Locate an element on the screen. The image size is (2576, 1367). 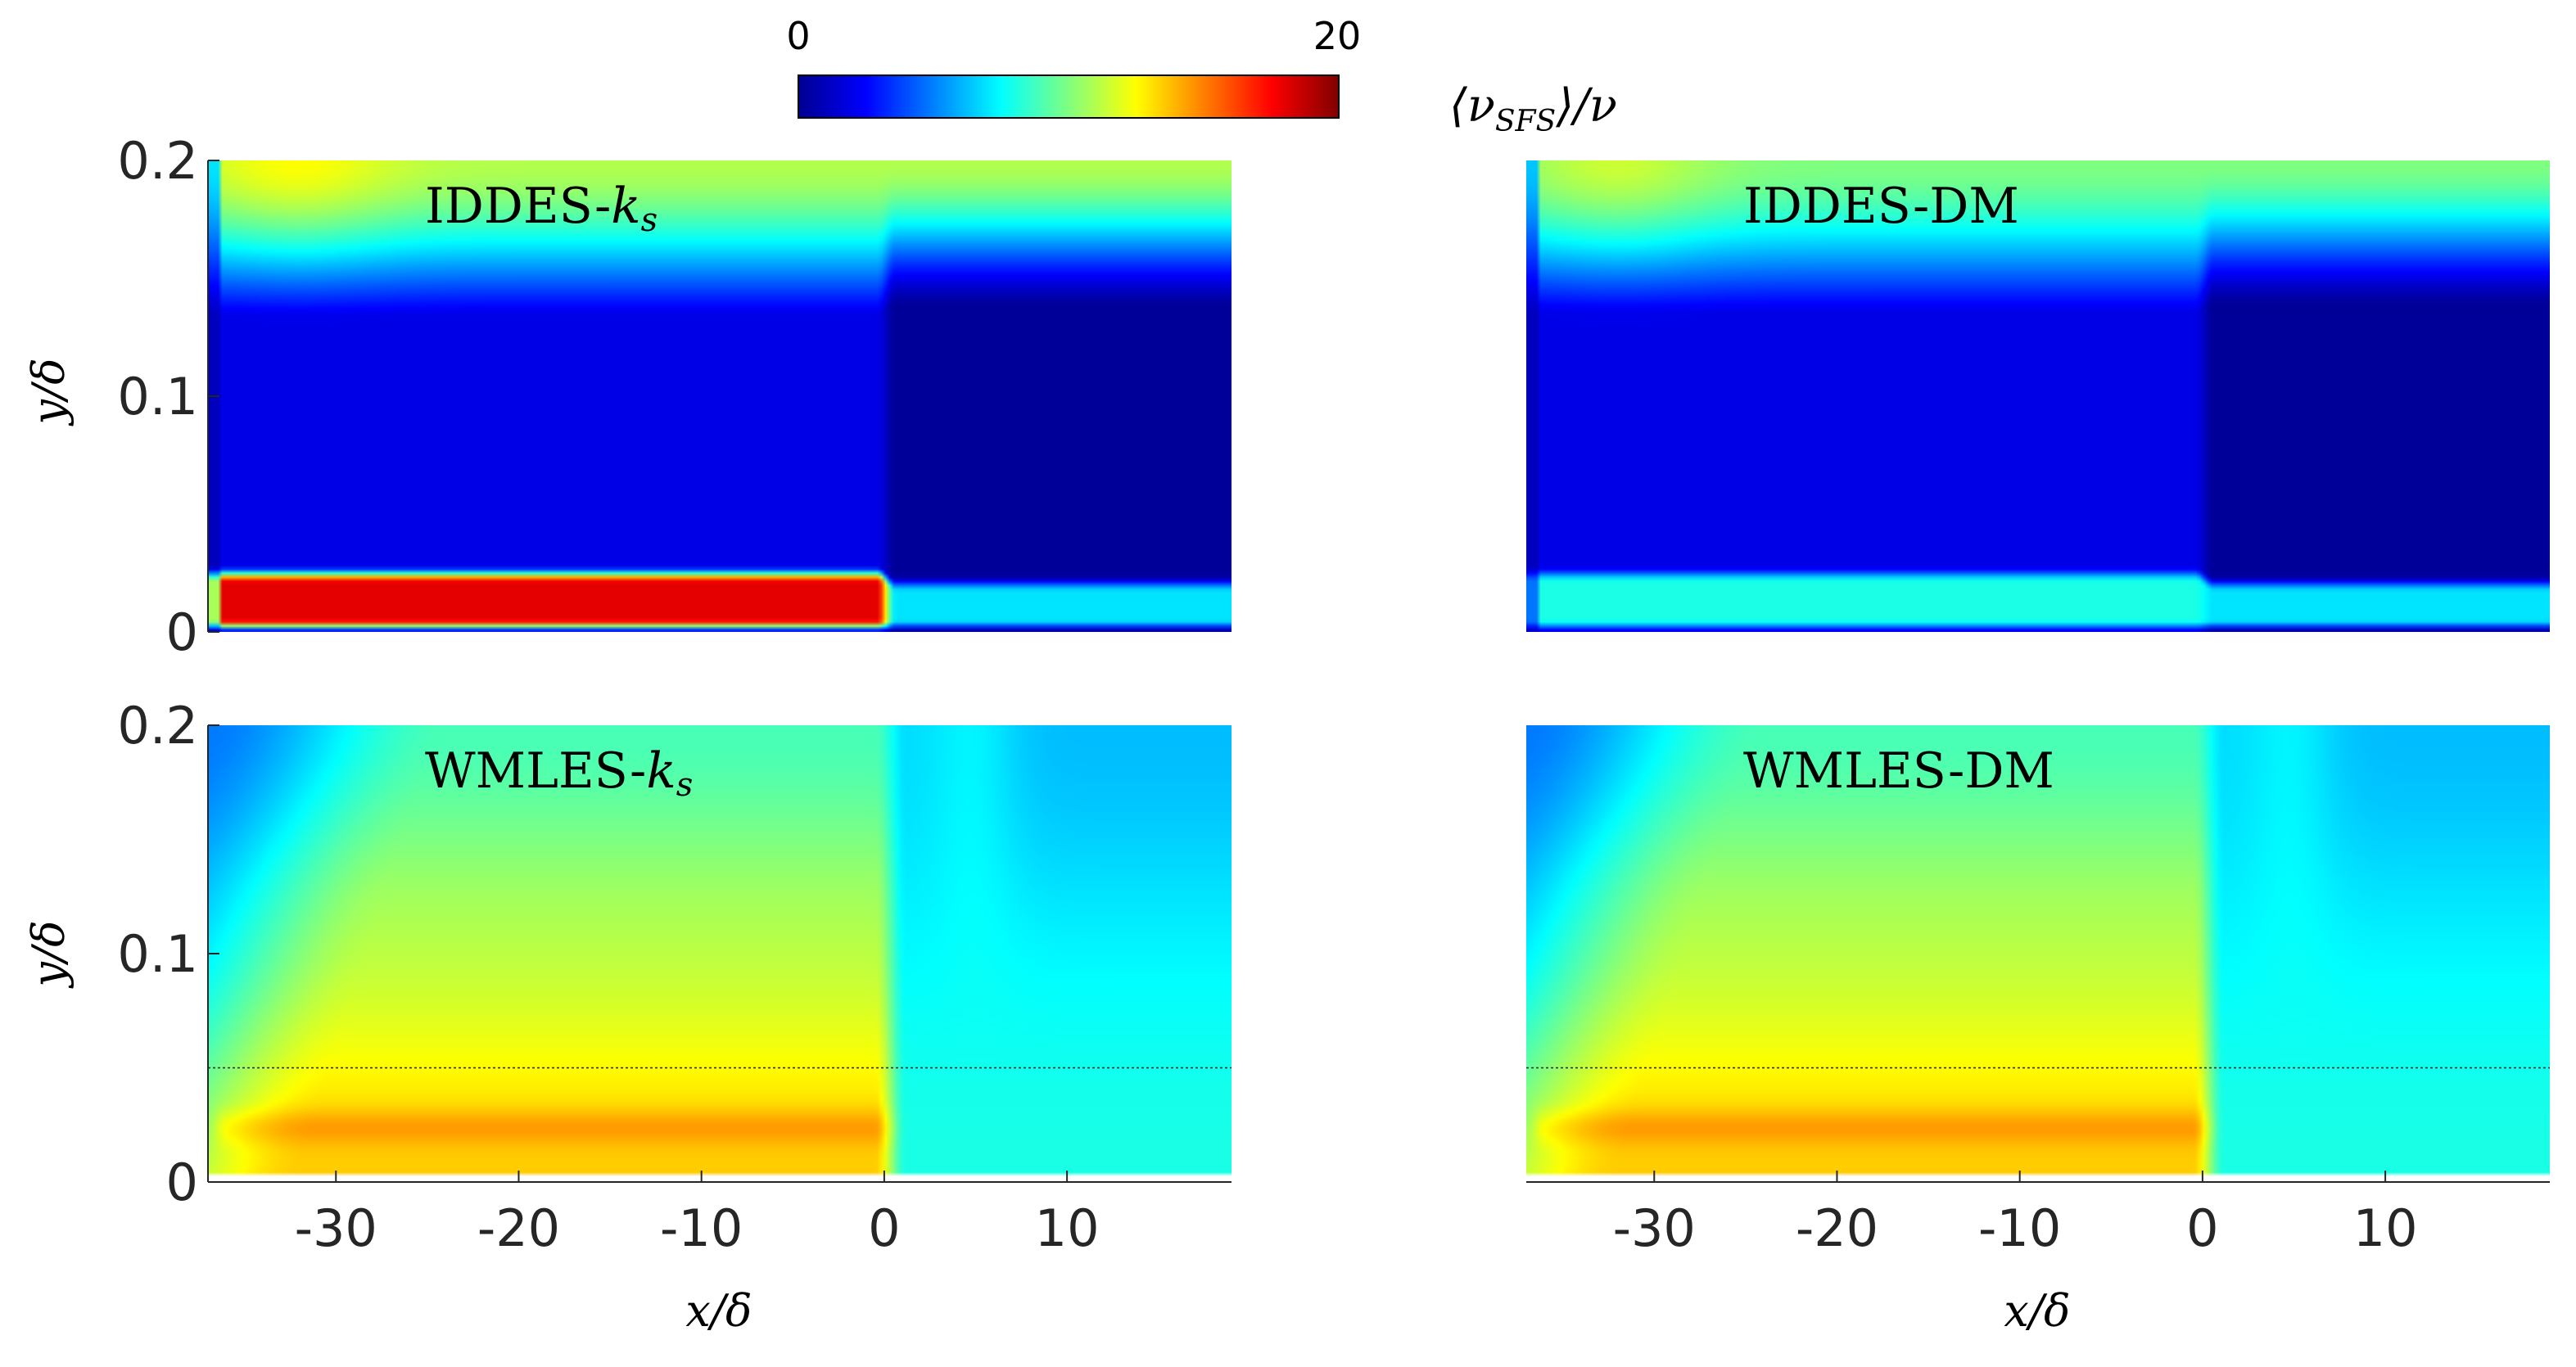
panel-iddes-dm: IDDES-DM is located at coordinates (2038, 396).